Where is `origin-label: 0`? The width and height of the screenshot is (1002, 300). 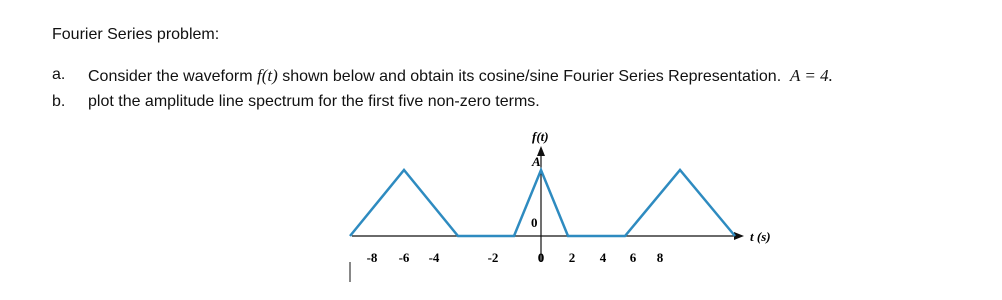
origin-label: 0 is located at coordinates (534, 222).